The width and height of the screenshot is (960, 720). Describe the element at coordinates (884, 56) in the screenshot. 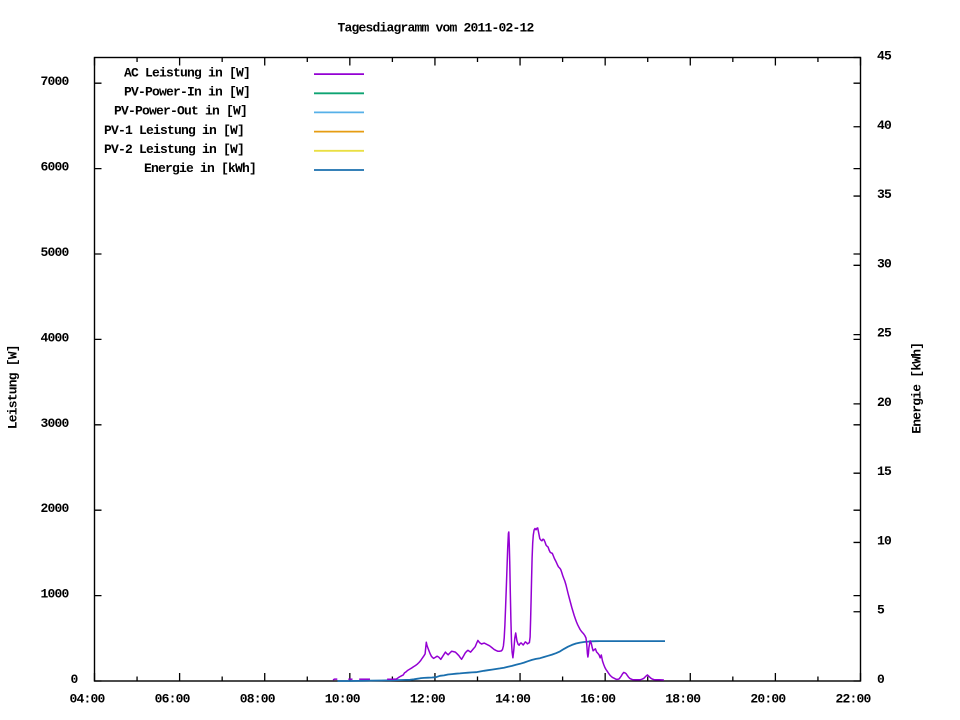

I see `svg-text: 45` at that location.